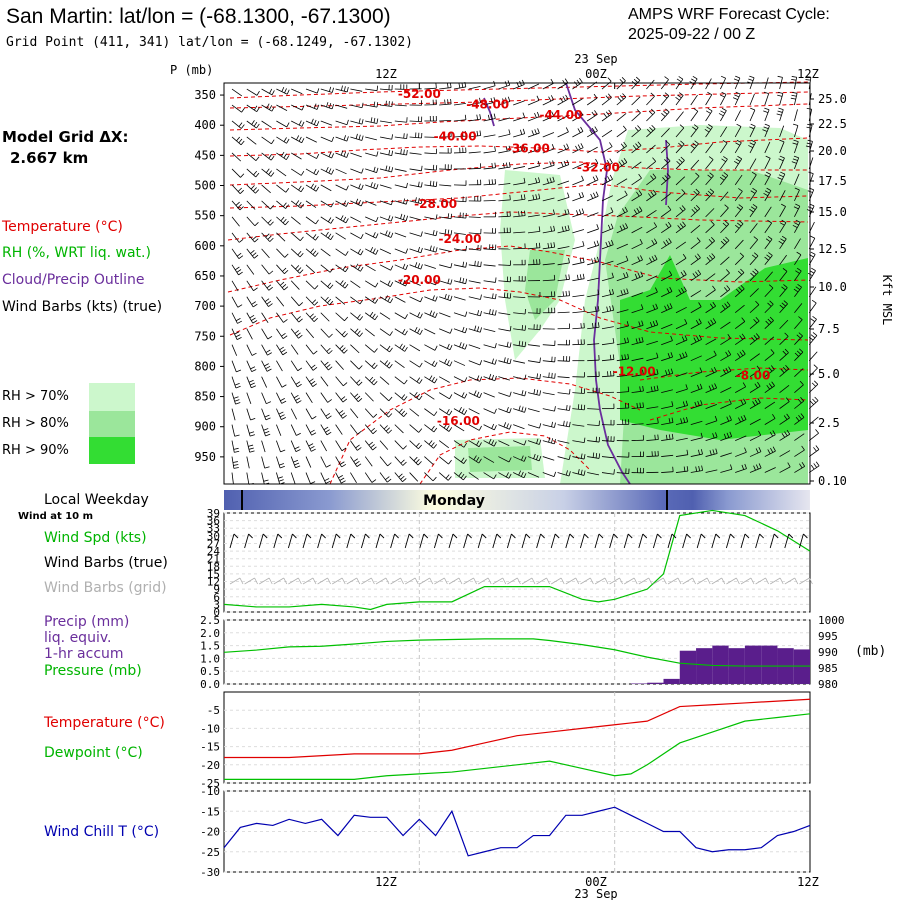 This screenshot has width=900, height=900. What do you see at coordinates (343, 581) in the screenshot?
I see `wind-barb-grid-flag` at bounding box center [343, 581].